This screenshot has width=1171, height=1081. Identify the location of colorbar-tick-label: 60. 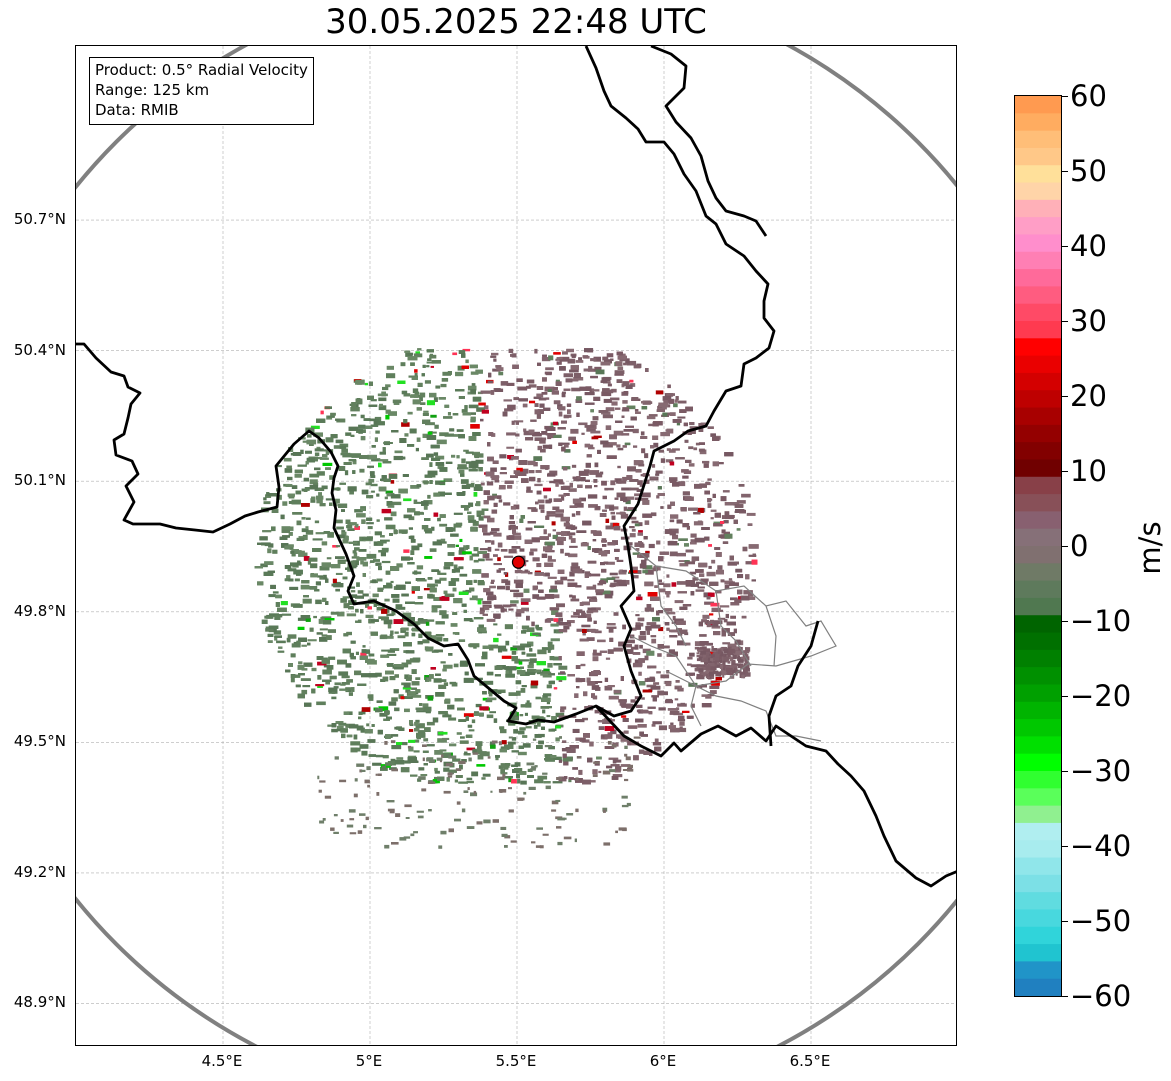
(1088, 96).